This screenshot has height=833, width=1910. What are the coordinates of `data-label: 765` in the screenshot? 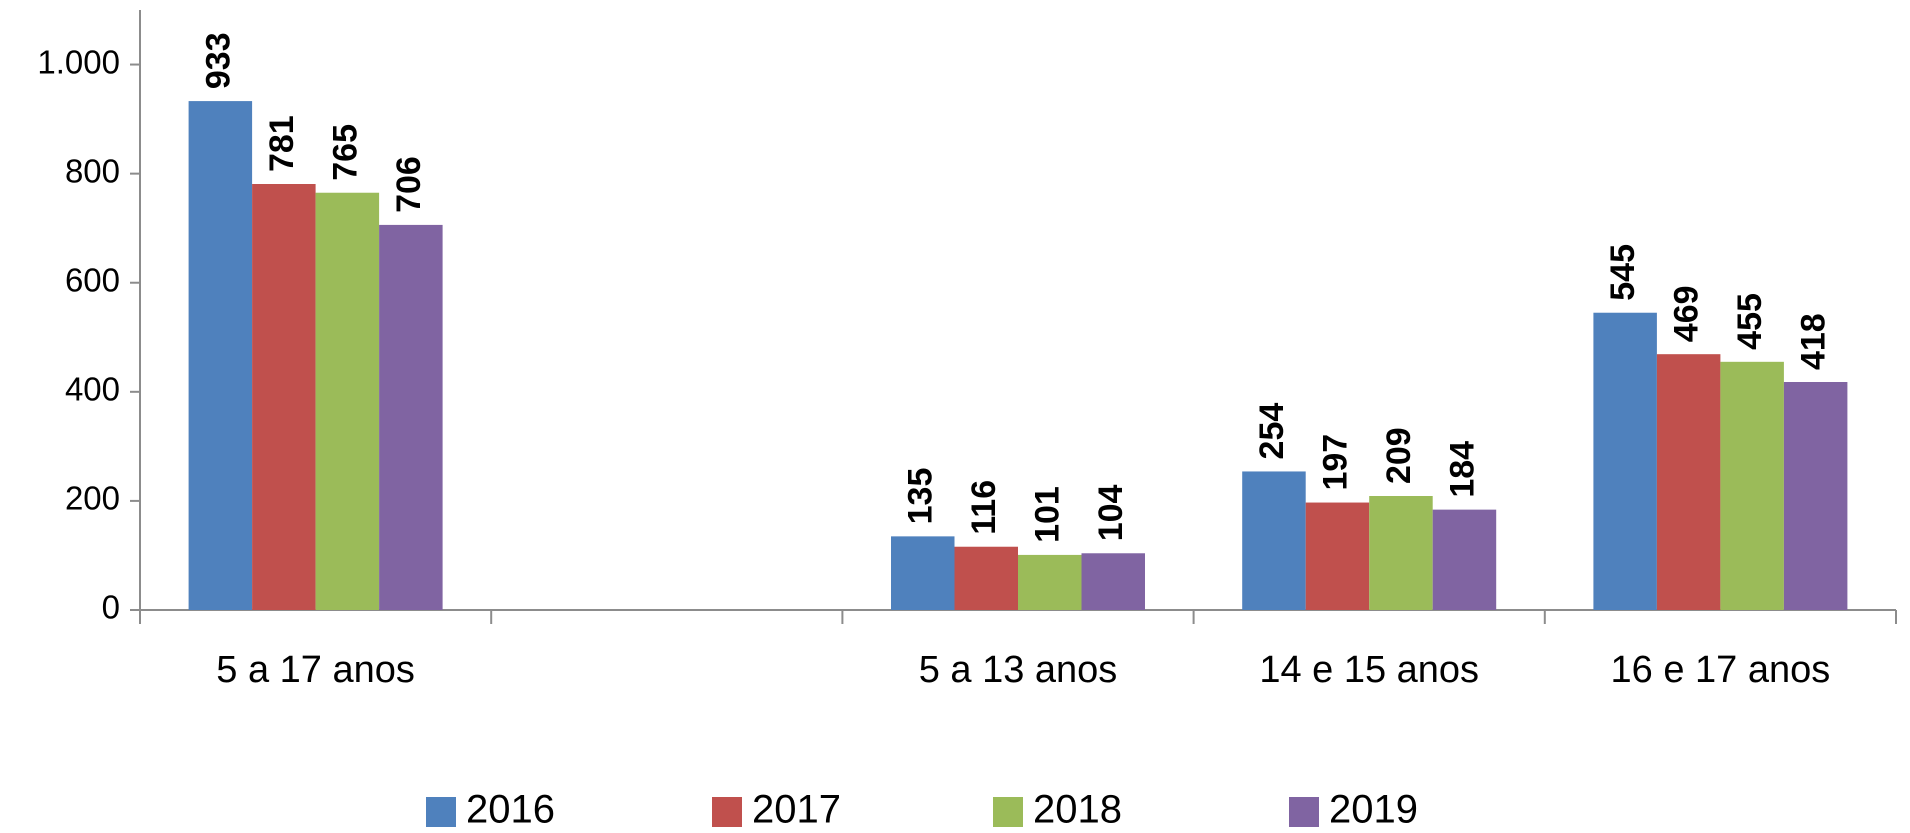 It's located at (345, 152).